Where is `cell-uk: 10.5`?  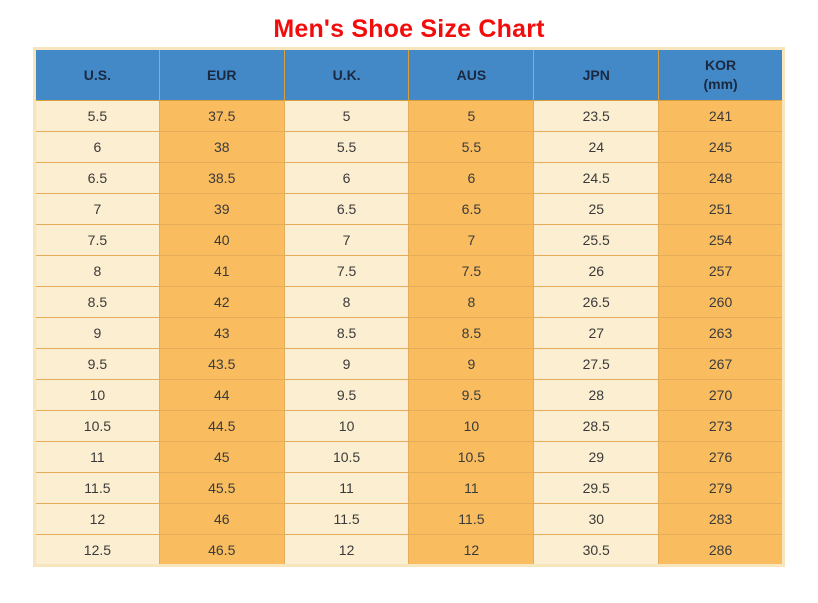 cell-uk: 10.5 is located at coordinates (346, 457).